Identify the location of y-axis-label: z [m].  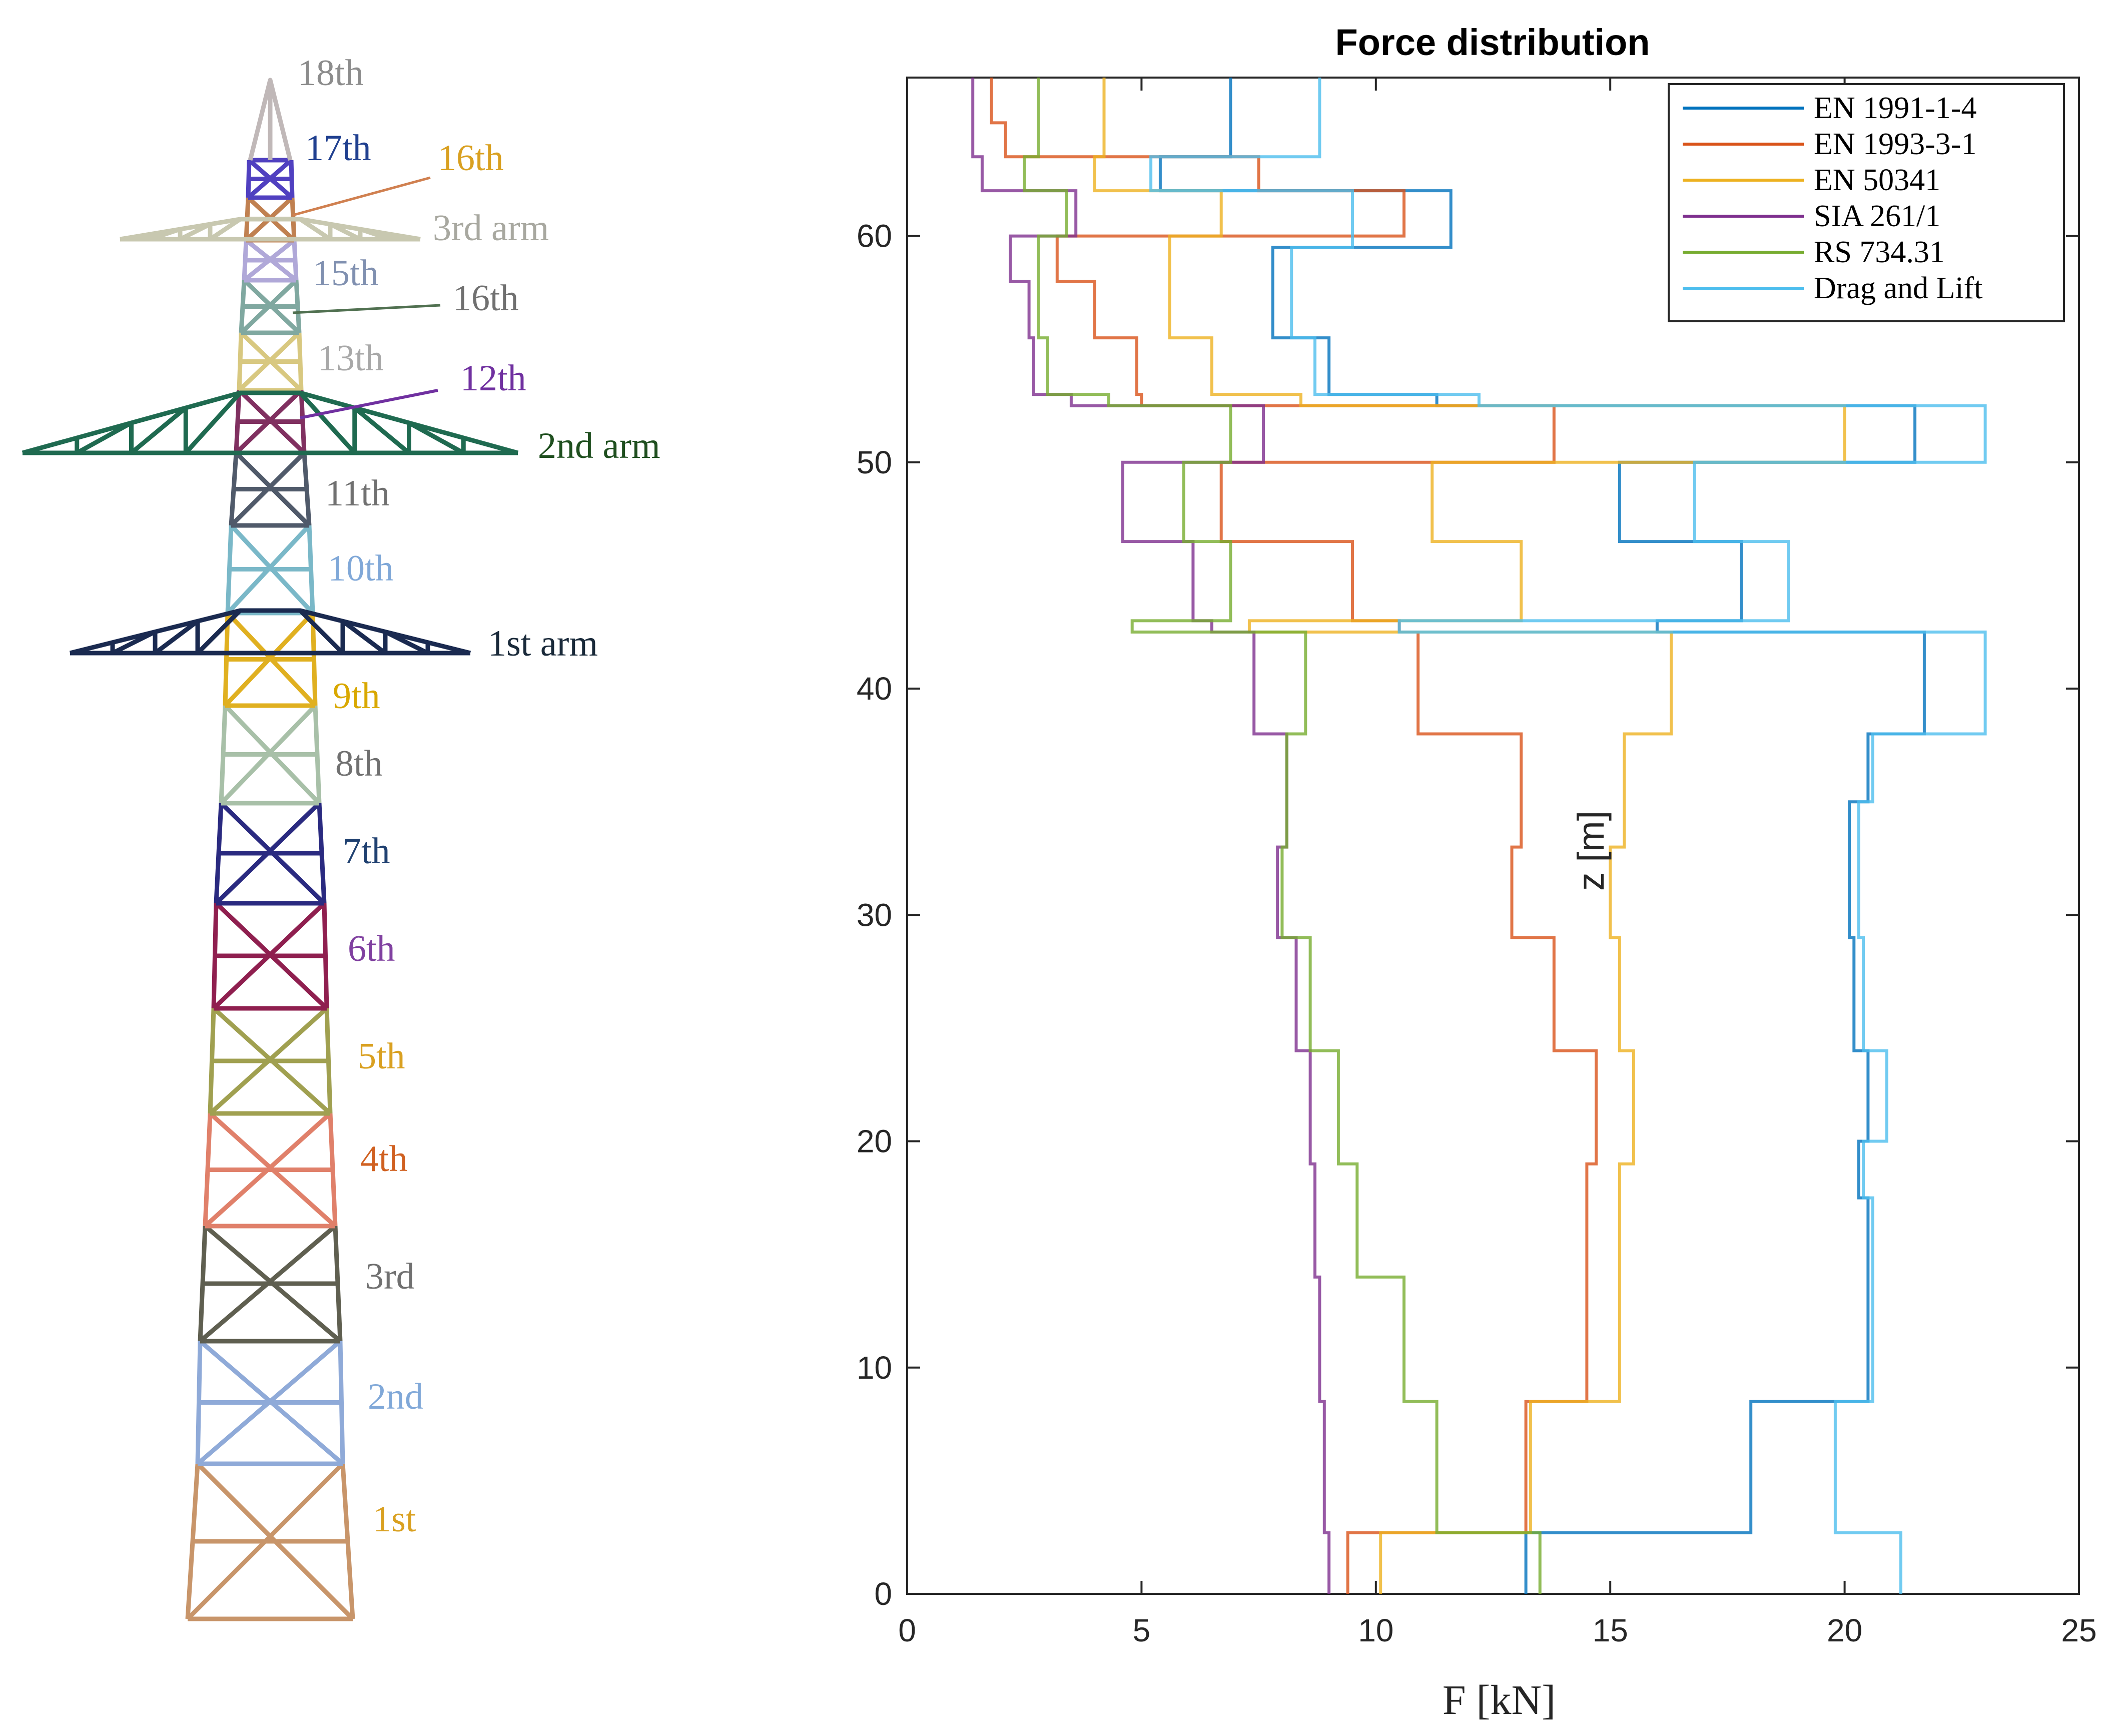
(1591, 851).